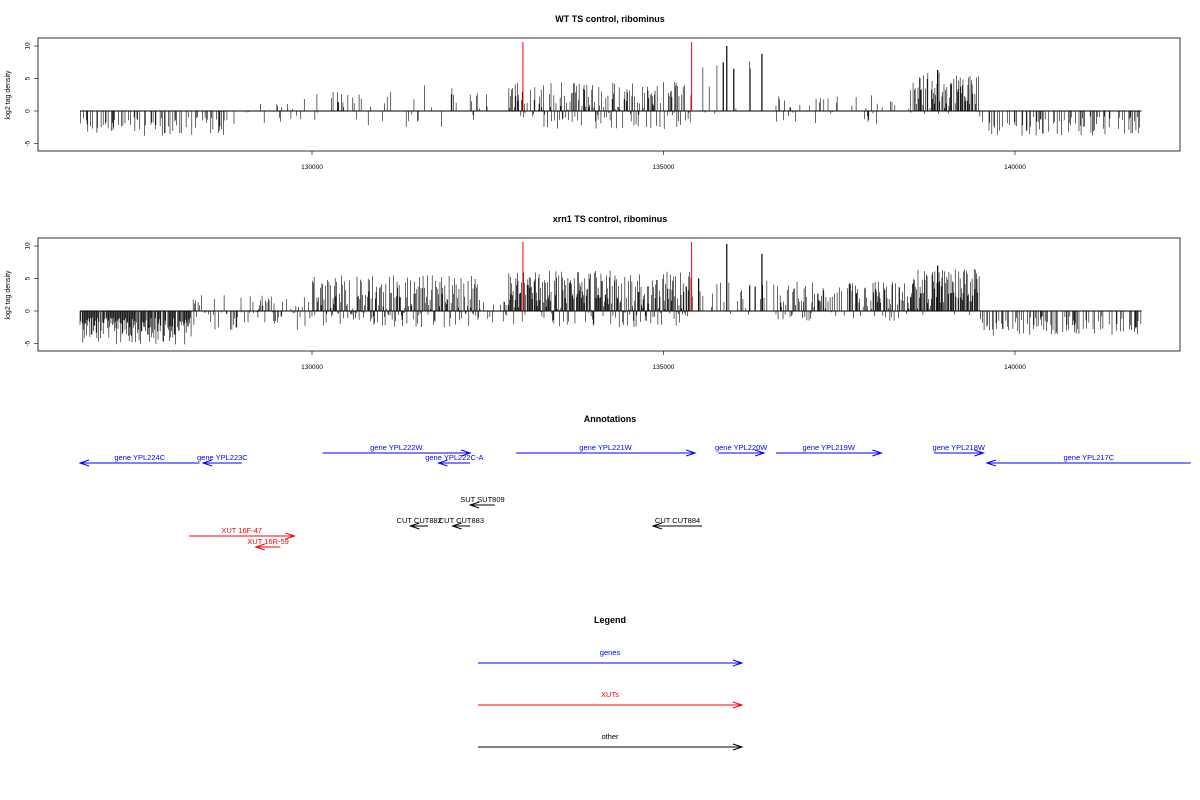  I want to click on legend-item-xut: XUTs, so click(611, 699).